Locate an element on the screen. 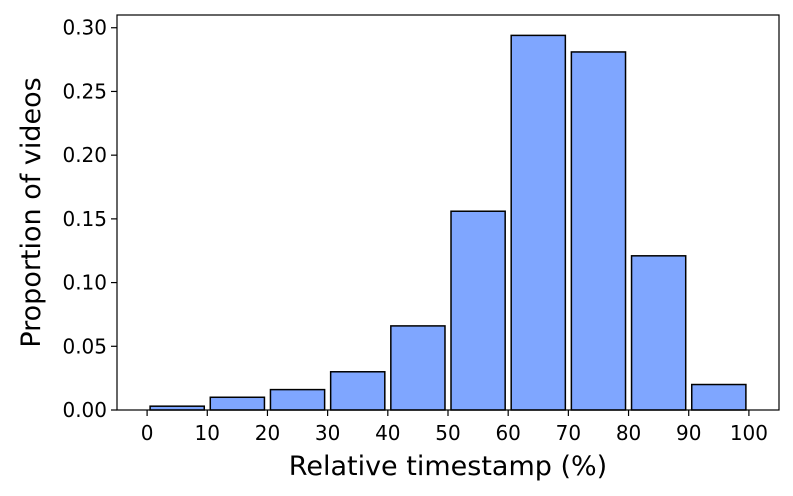 The height and width of the screenshot is (496, 793). x-axis-label: Relative timestamp (%) is located at coordinates (448, 466).